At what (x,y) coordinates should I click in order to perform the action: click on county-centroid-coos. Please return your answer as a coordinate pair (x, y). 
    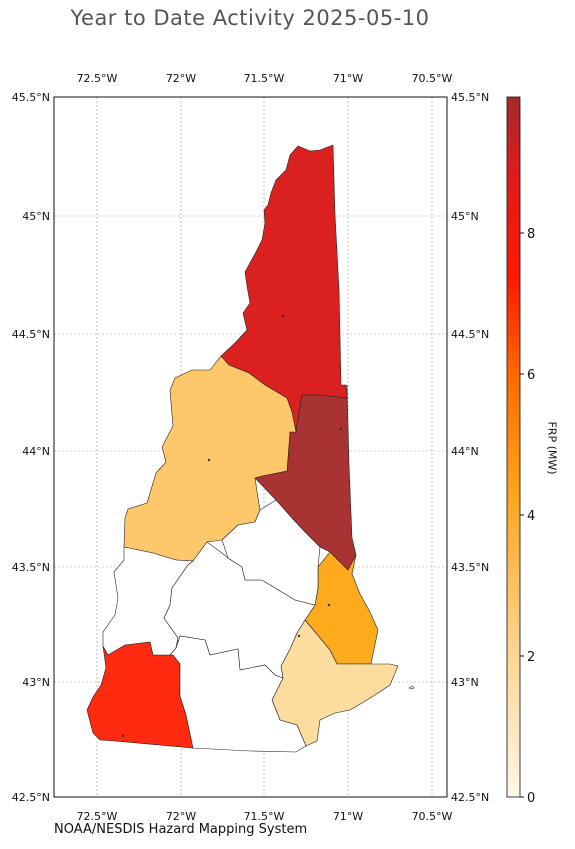
    Looking at the image, I should click on (283, 316).